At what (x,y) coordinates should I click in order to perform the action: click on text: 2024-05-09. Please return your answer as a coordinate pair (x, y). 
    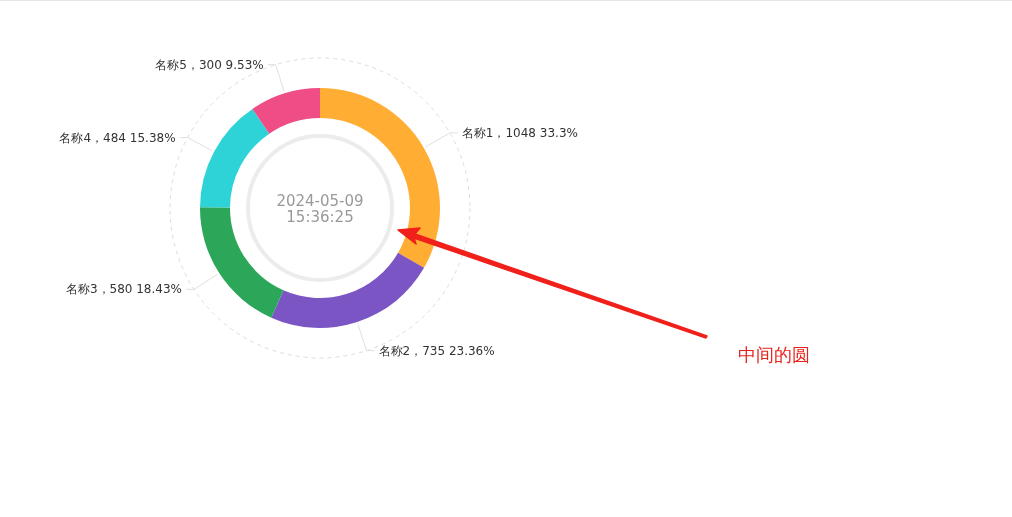
    Looking at the image, I should click on (320, 201).